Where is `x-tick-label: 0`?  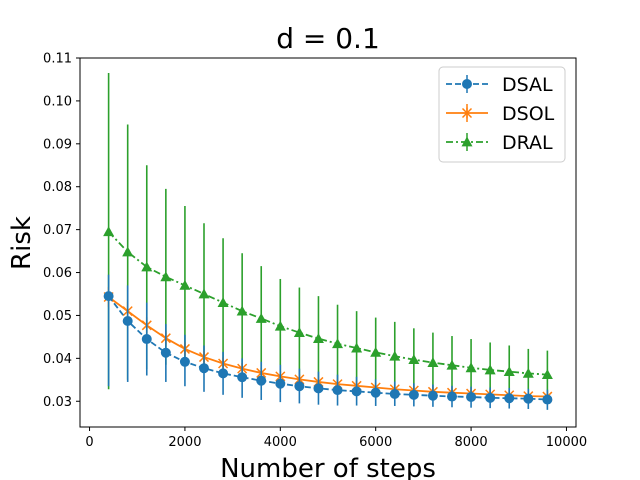
x-tick-label: 0 is located at coordinates (89, 442).